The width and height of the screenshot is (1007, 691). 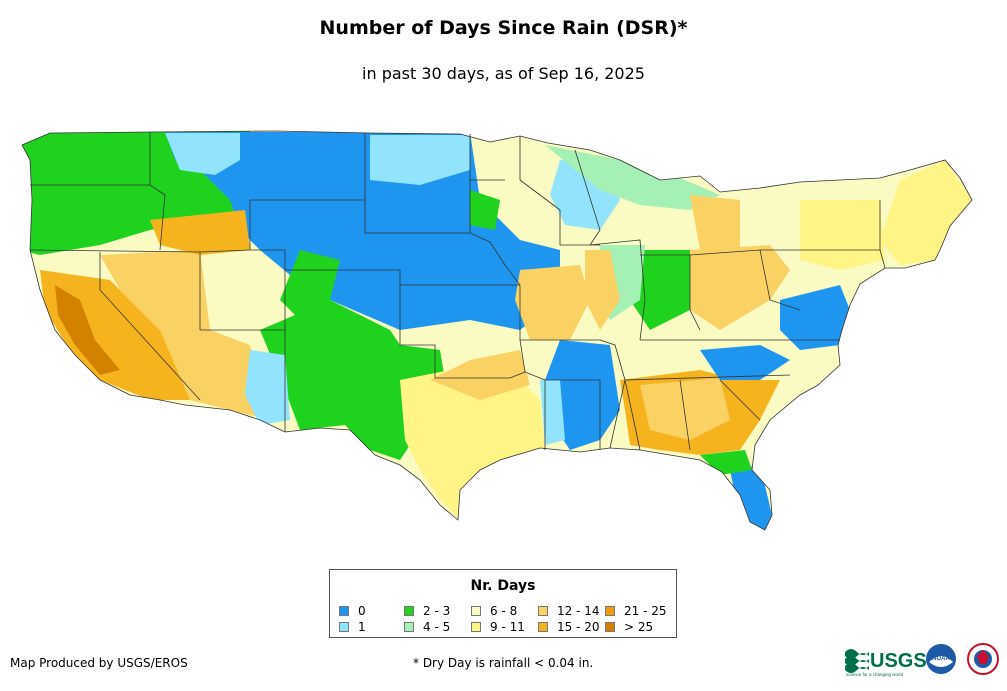 What do you see at coordinates (503, 586) in the screenshot?
I see `legend-title: Nr. Days` at bounding box center [503, 586].